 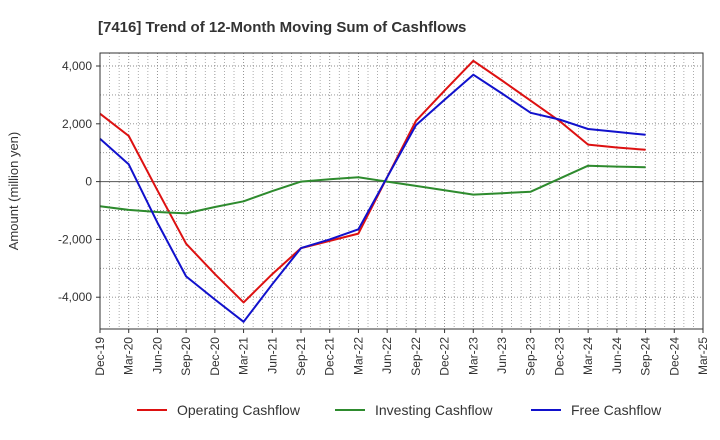 I want to click on x-tick-label: Jun-22, so click(x=387, y=355).